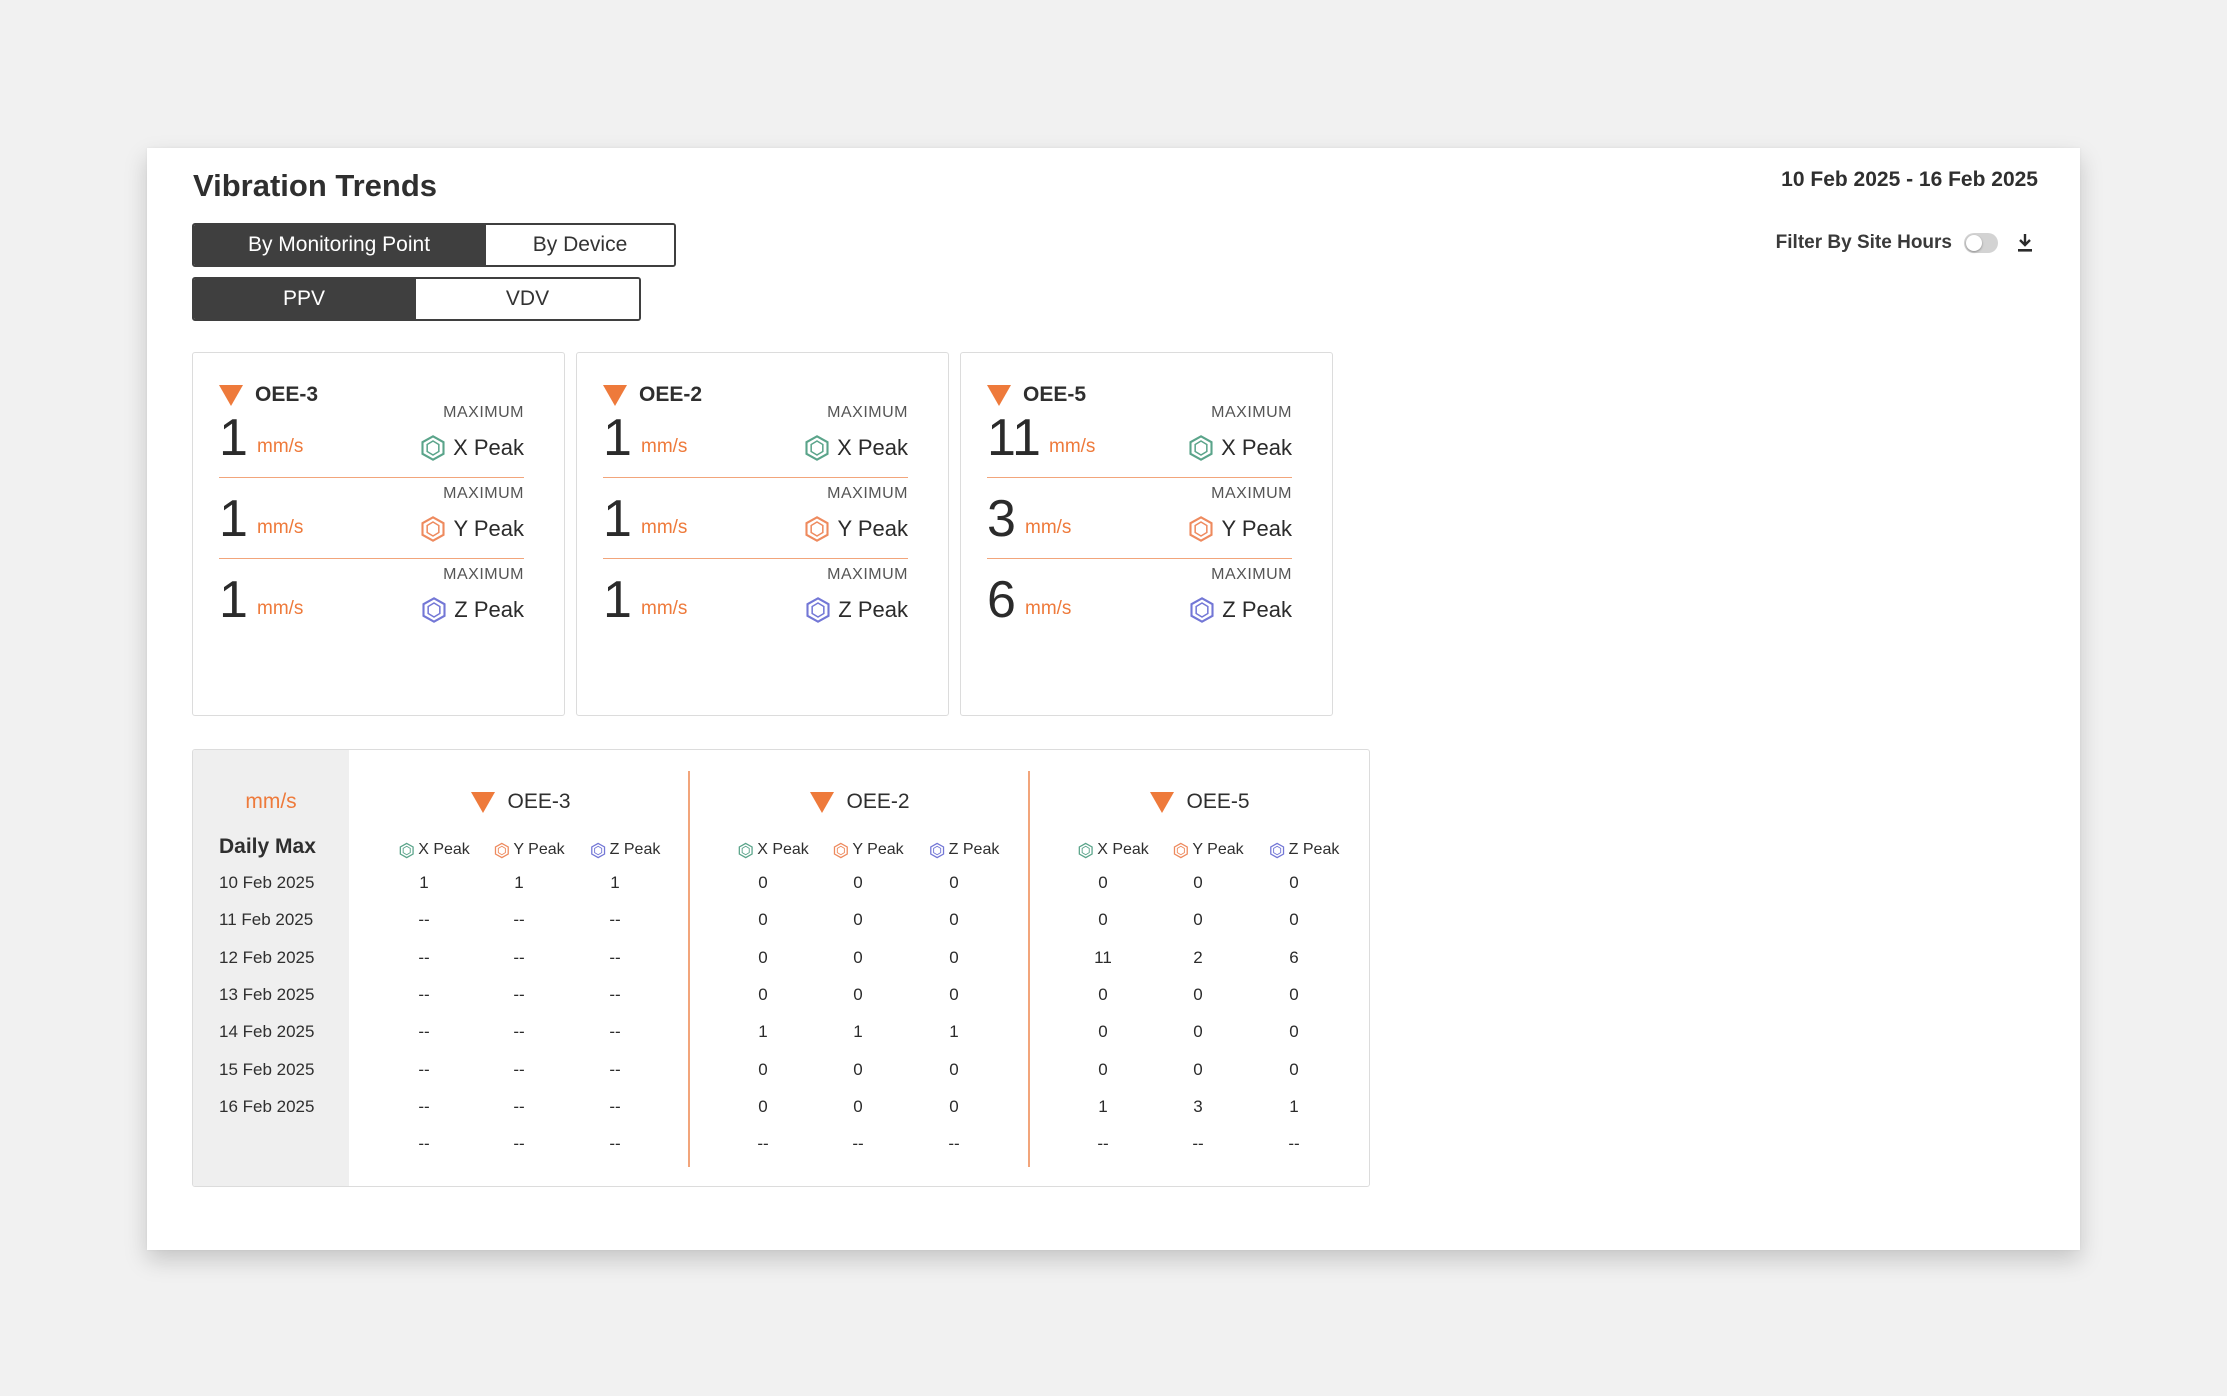  Describe the element at coordinates (339, 245) in the screenshot. I see `tab-by-monitoring-point: By Monitoring Point` at that location.